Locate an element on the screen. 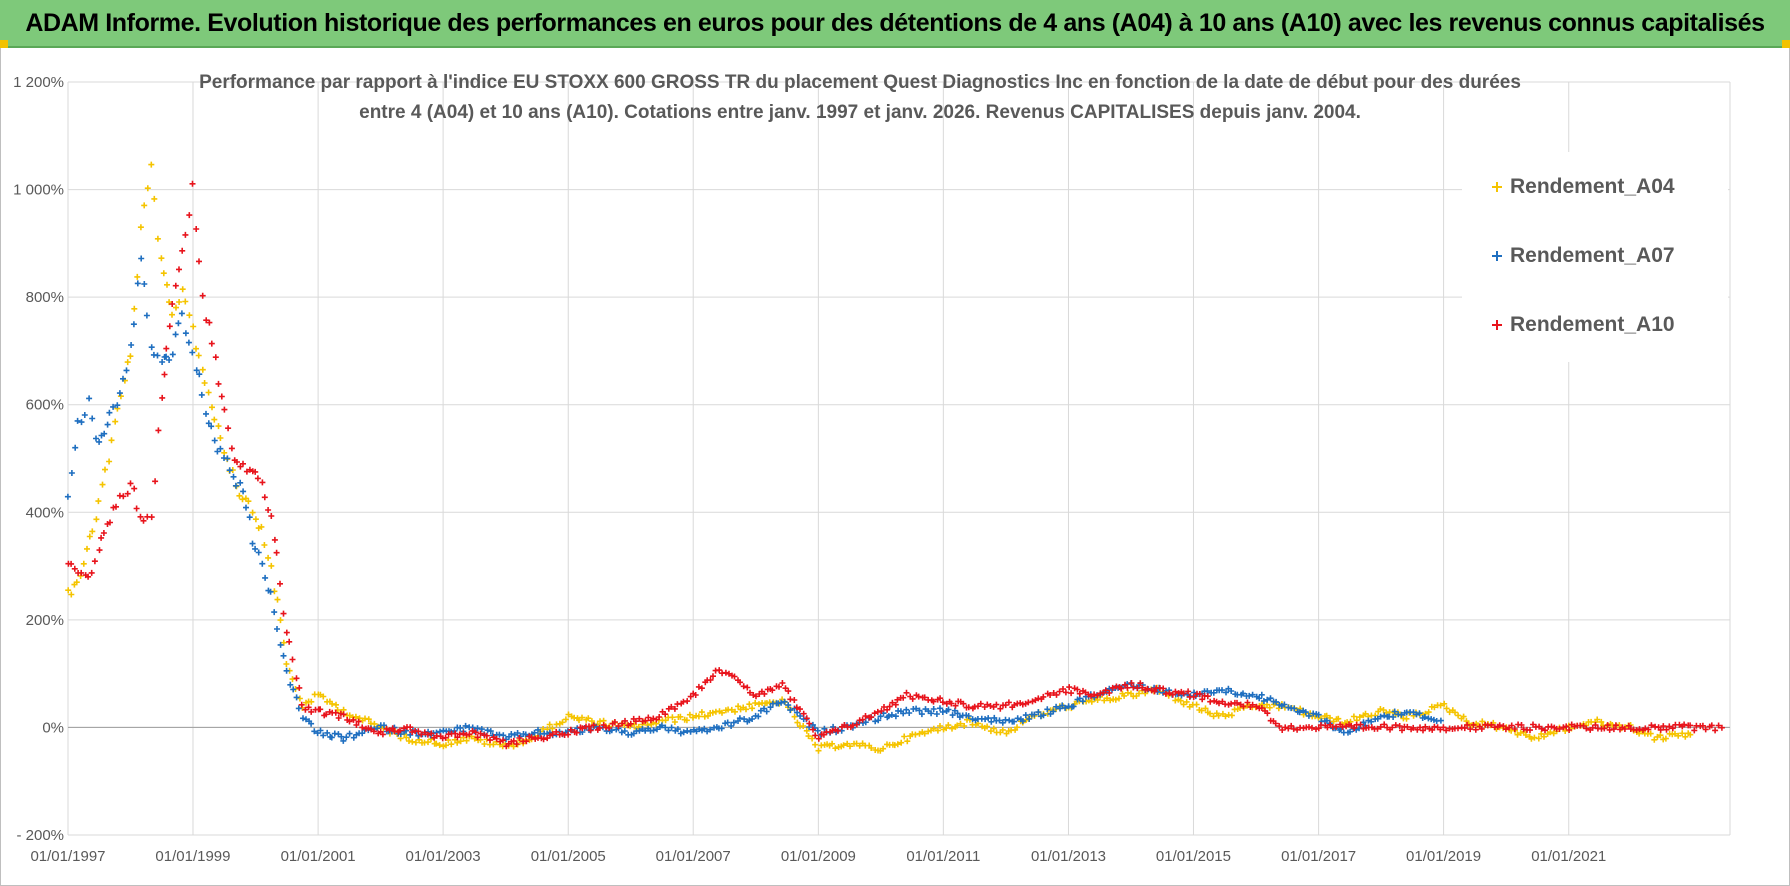 This screenshot has height=886, width=1790. legend-item-a04: Rendement_A04 is located at coordinates (1592, 187).